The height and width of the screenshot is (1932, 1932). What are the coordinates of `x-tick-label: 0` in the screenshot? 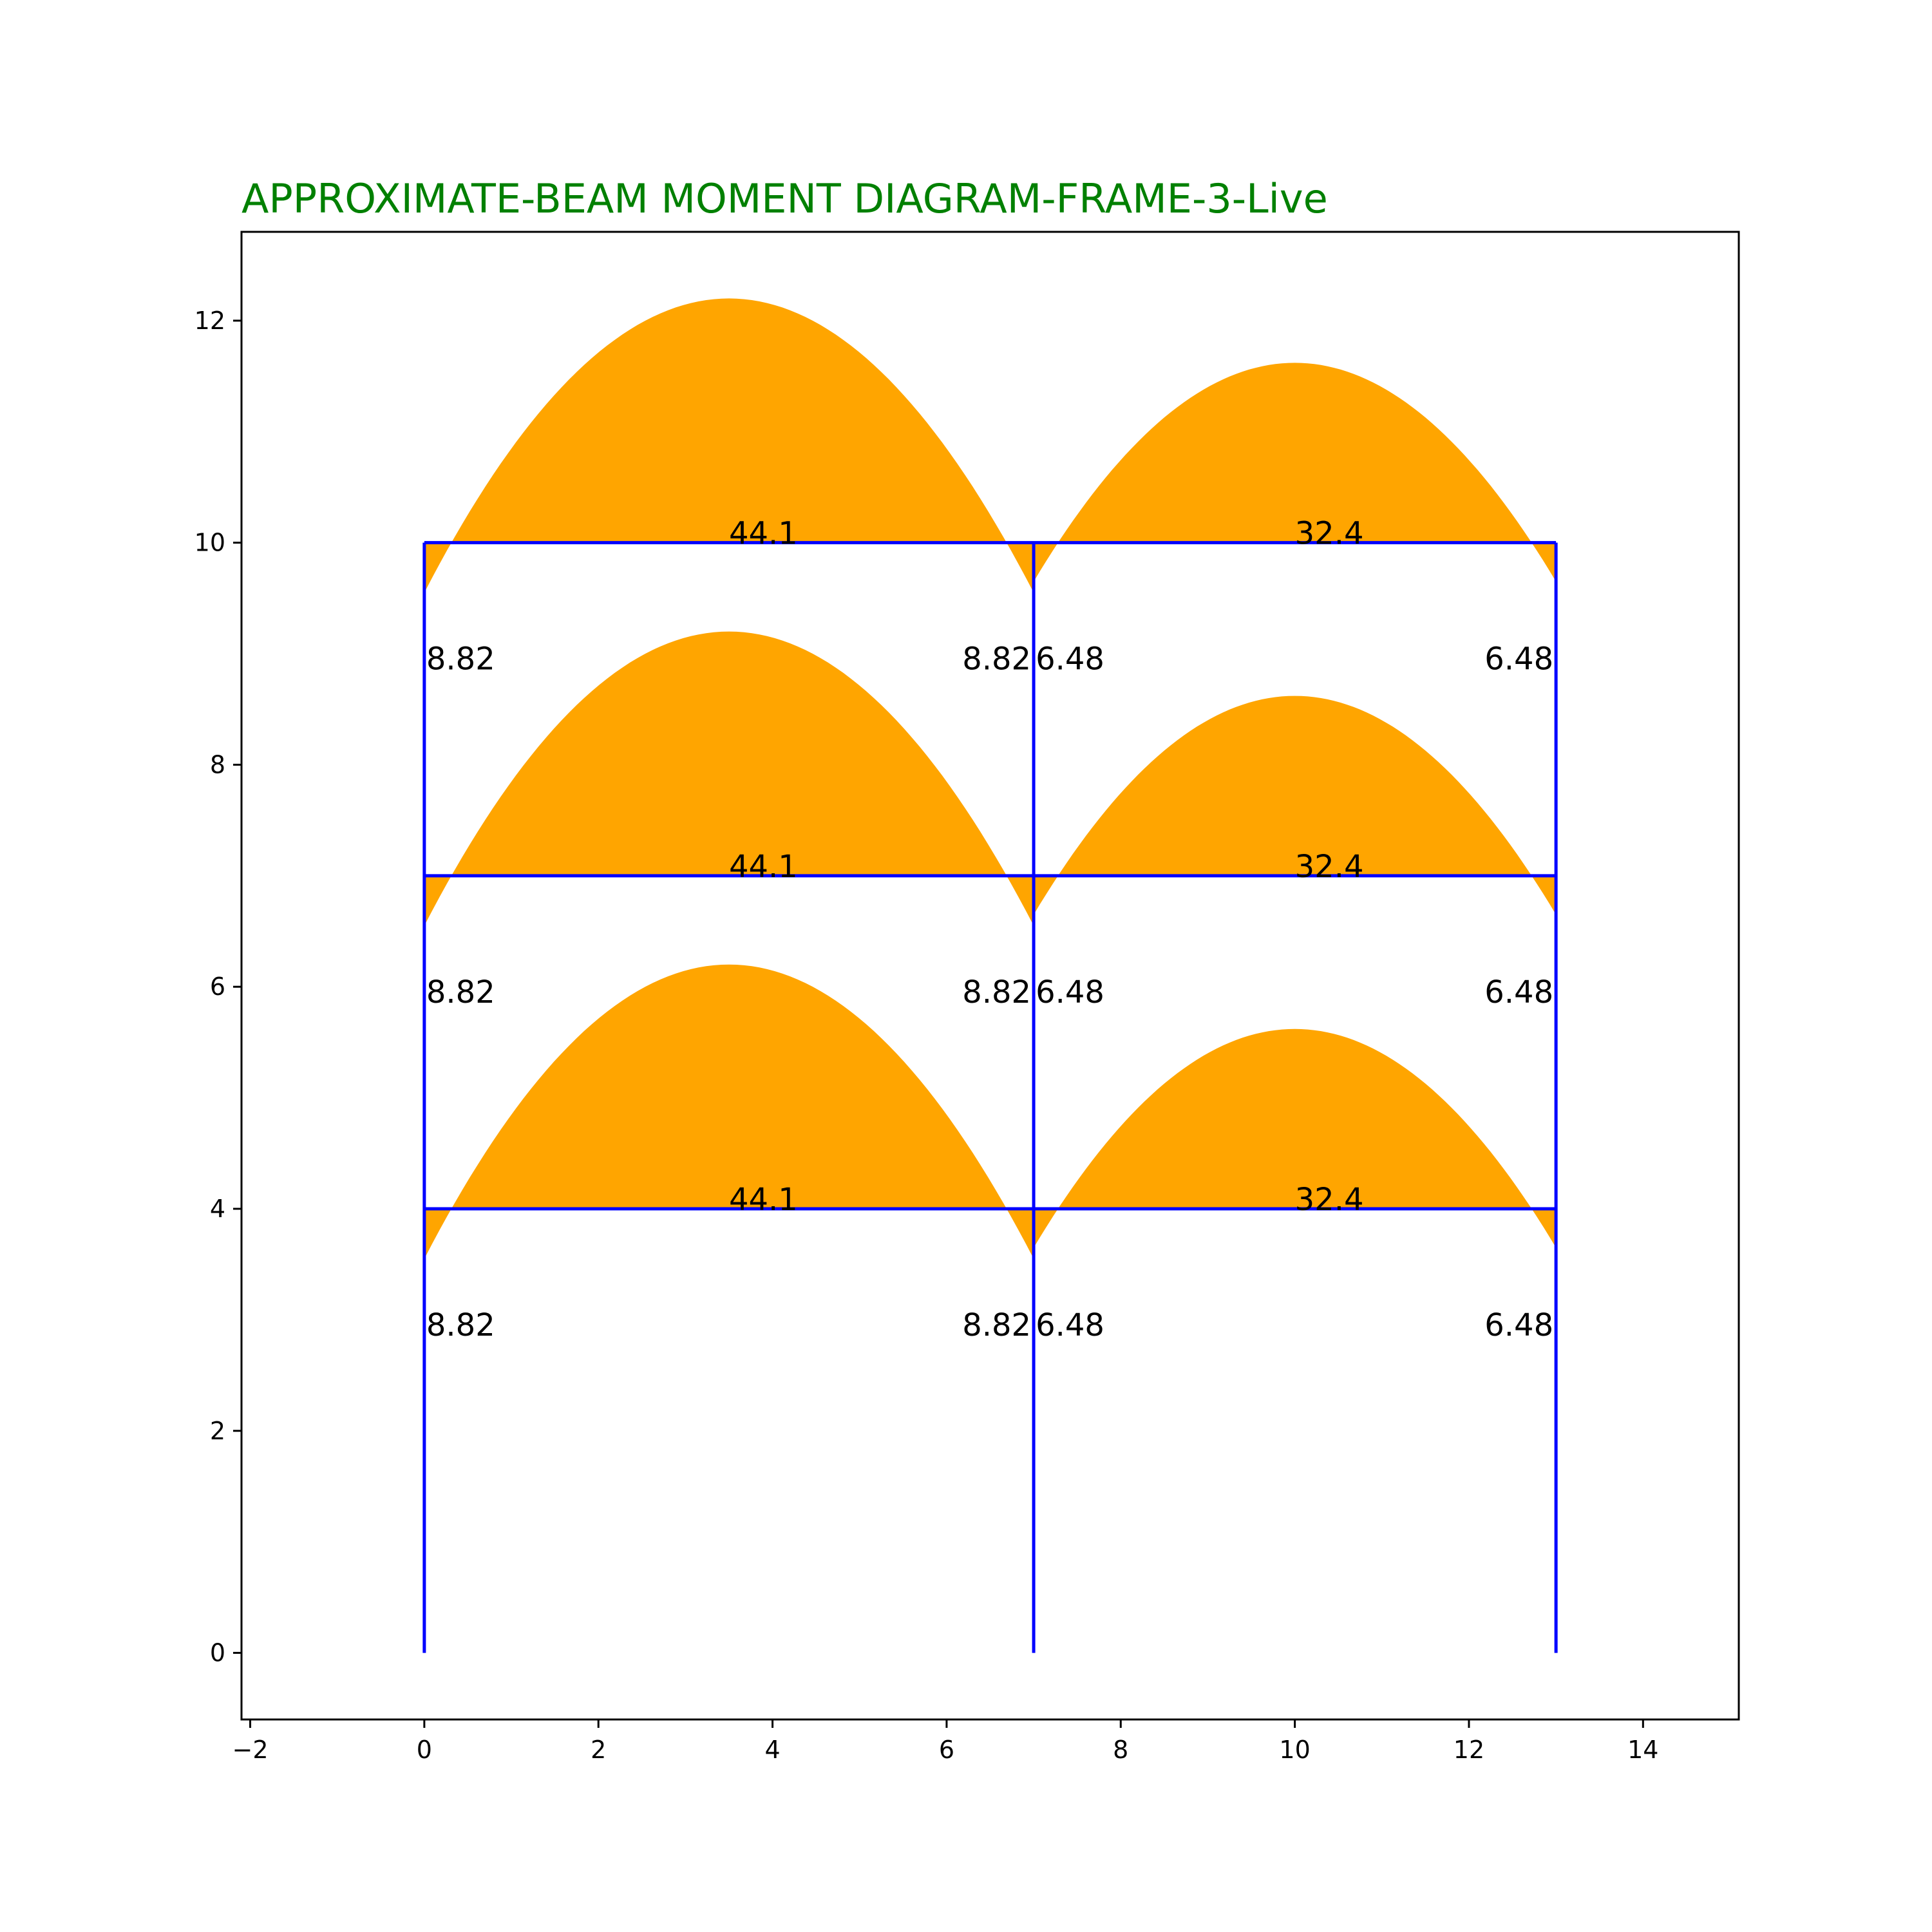 It's located at (425, 1750).